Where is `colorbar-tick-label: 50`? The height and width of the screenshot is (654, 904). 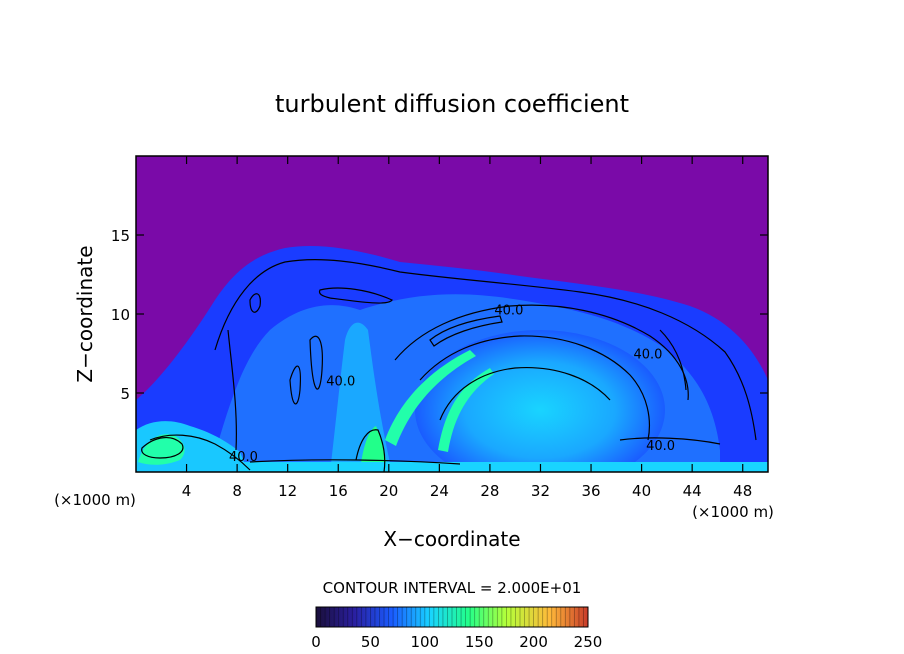 colorbar-tick-label: 50 is located at coordinates (370, 642).